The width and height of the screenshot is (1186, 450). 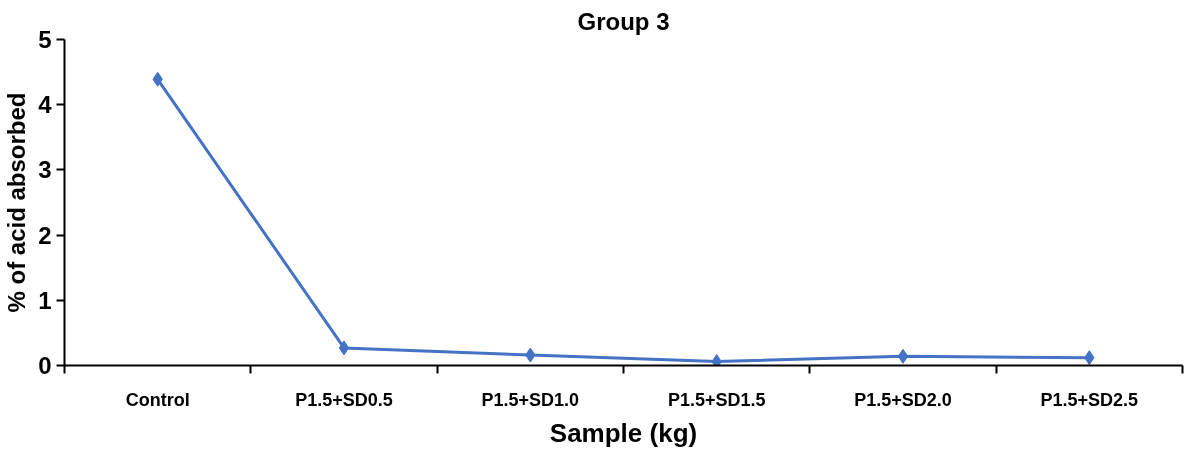 I want to click on y-tick-label: 4, so click(x=45, y=105).